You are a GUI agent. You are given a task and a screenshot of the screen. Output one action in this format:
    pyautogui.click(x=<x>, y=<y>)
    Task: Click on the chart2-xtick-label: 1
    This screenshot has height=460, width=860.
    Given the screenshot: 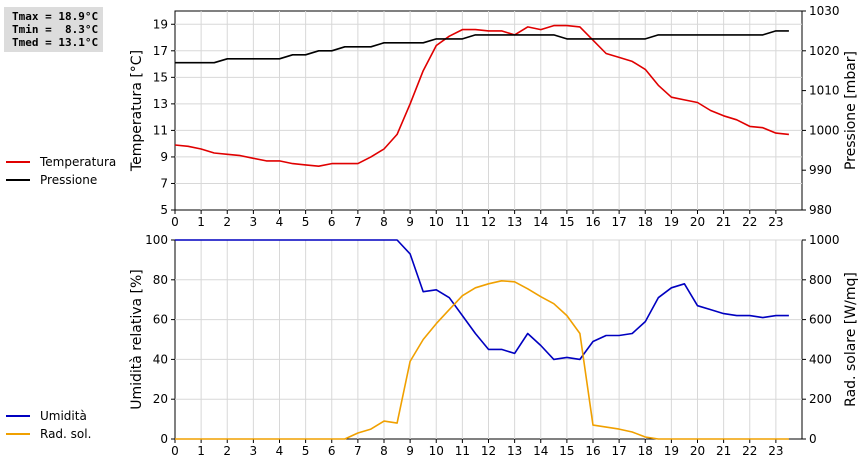 What is the action you would take?
    pyautogui.click(x=201, y=451)
    